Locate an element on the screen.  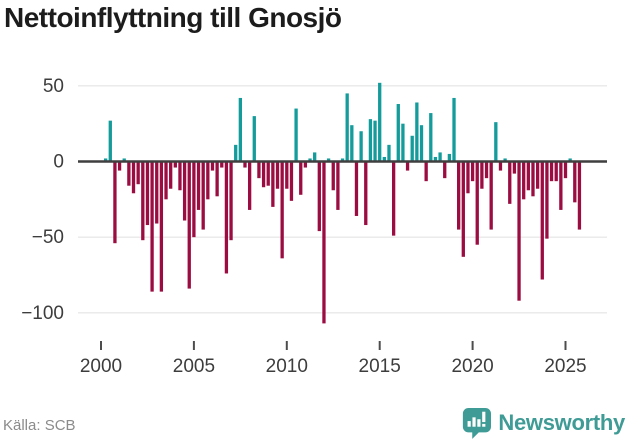
x-axis-label: 2005 is located at coordinates (194, 366).